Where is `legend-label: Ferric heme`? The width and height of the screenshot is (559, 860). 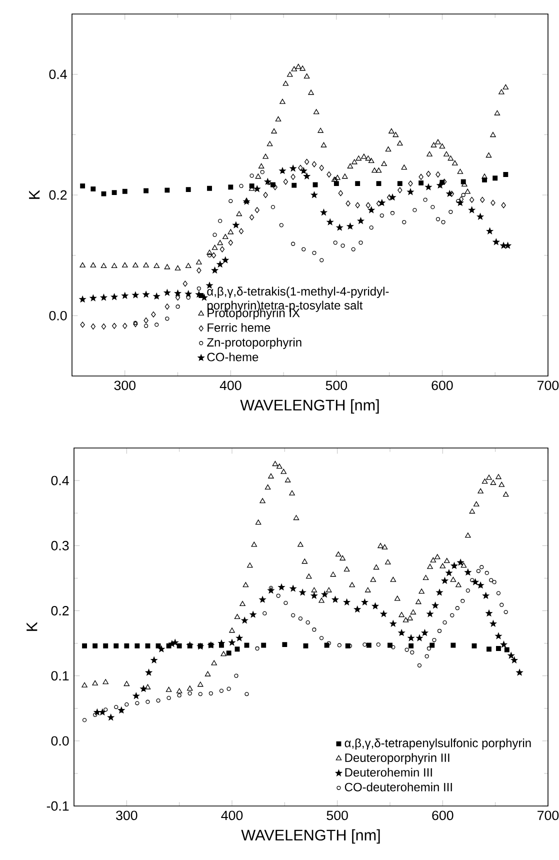 legend-label: Ferric heme is located at coordinates (239, 327).